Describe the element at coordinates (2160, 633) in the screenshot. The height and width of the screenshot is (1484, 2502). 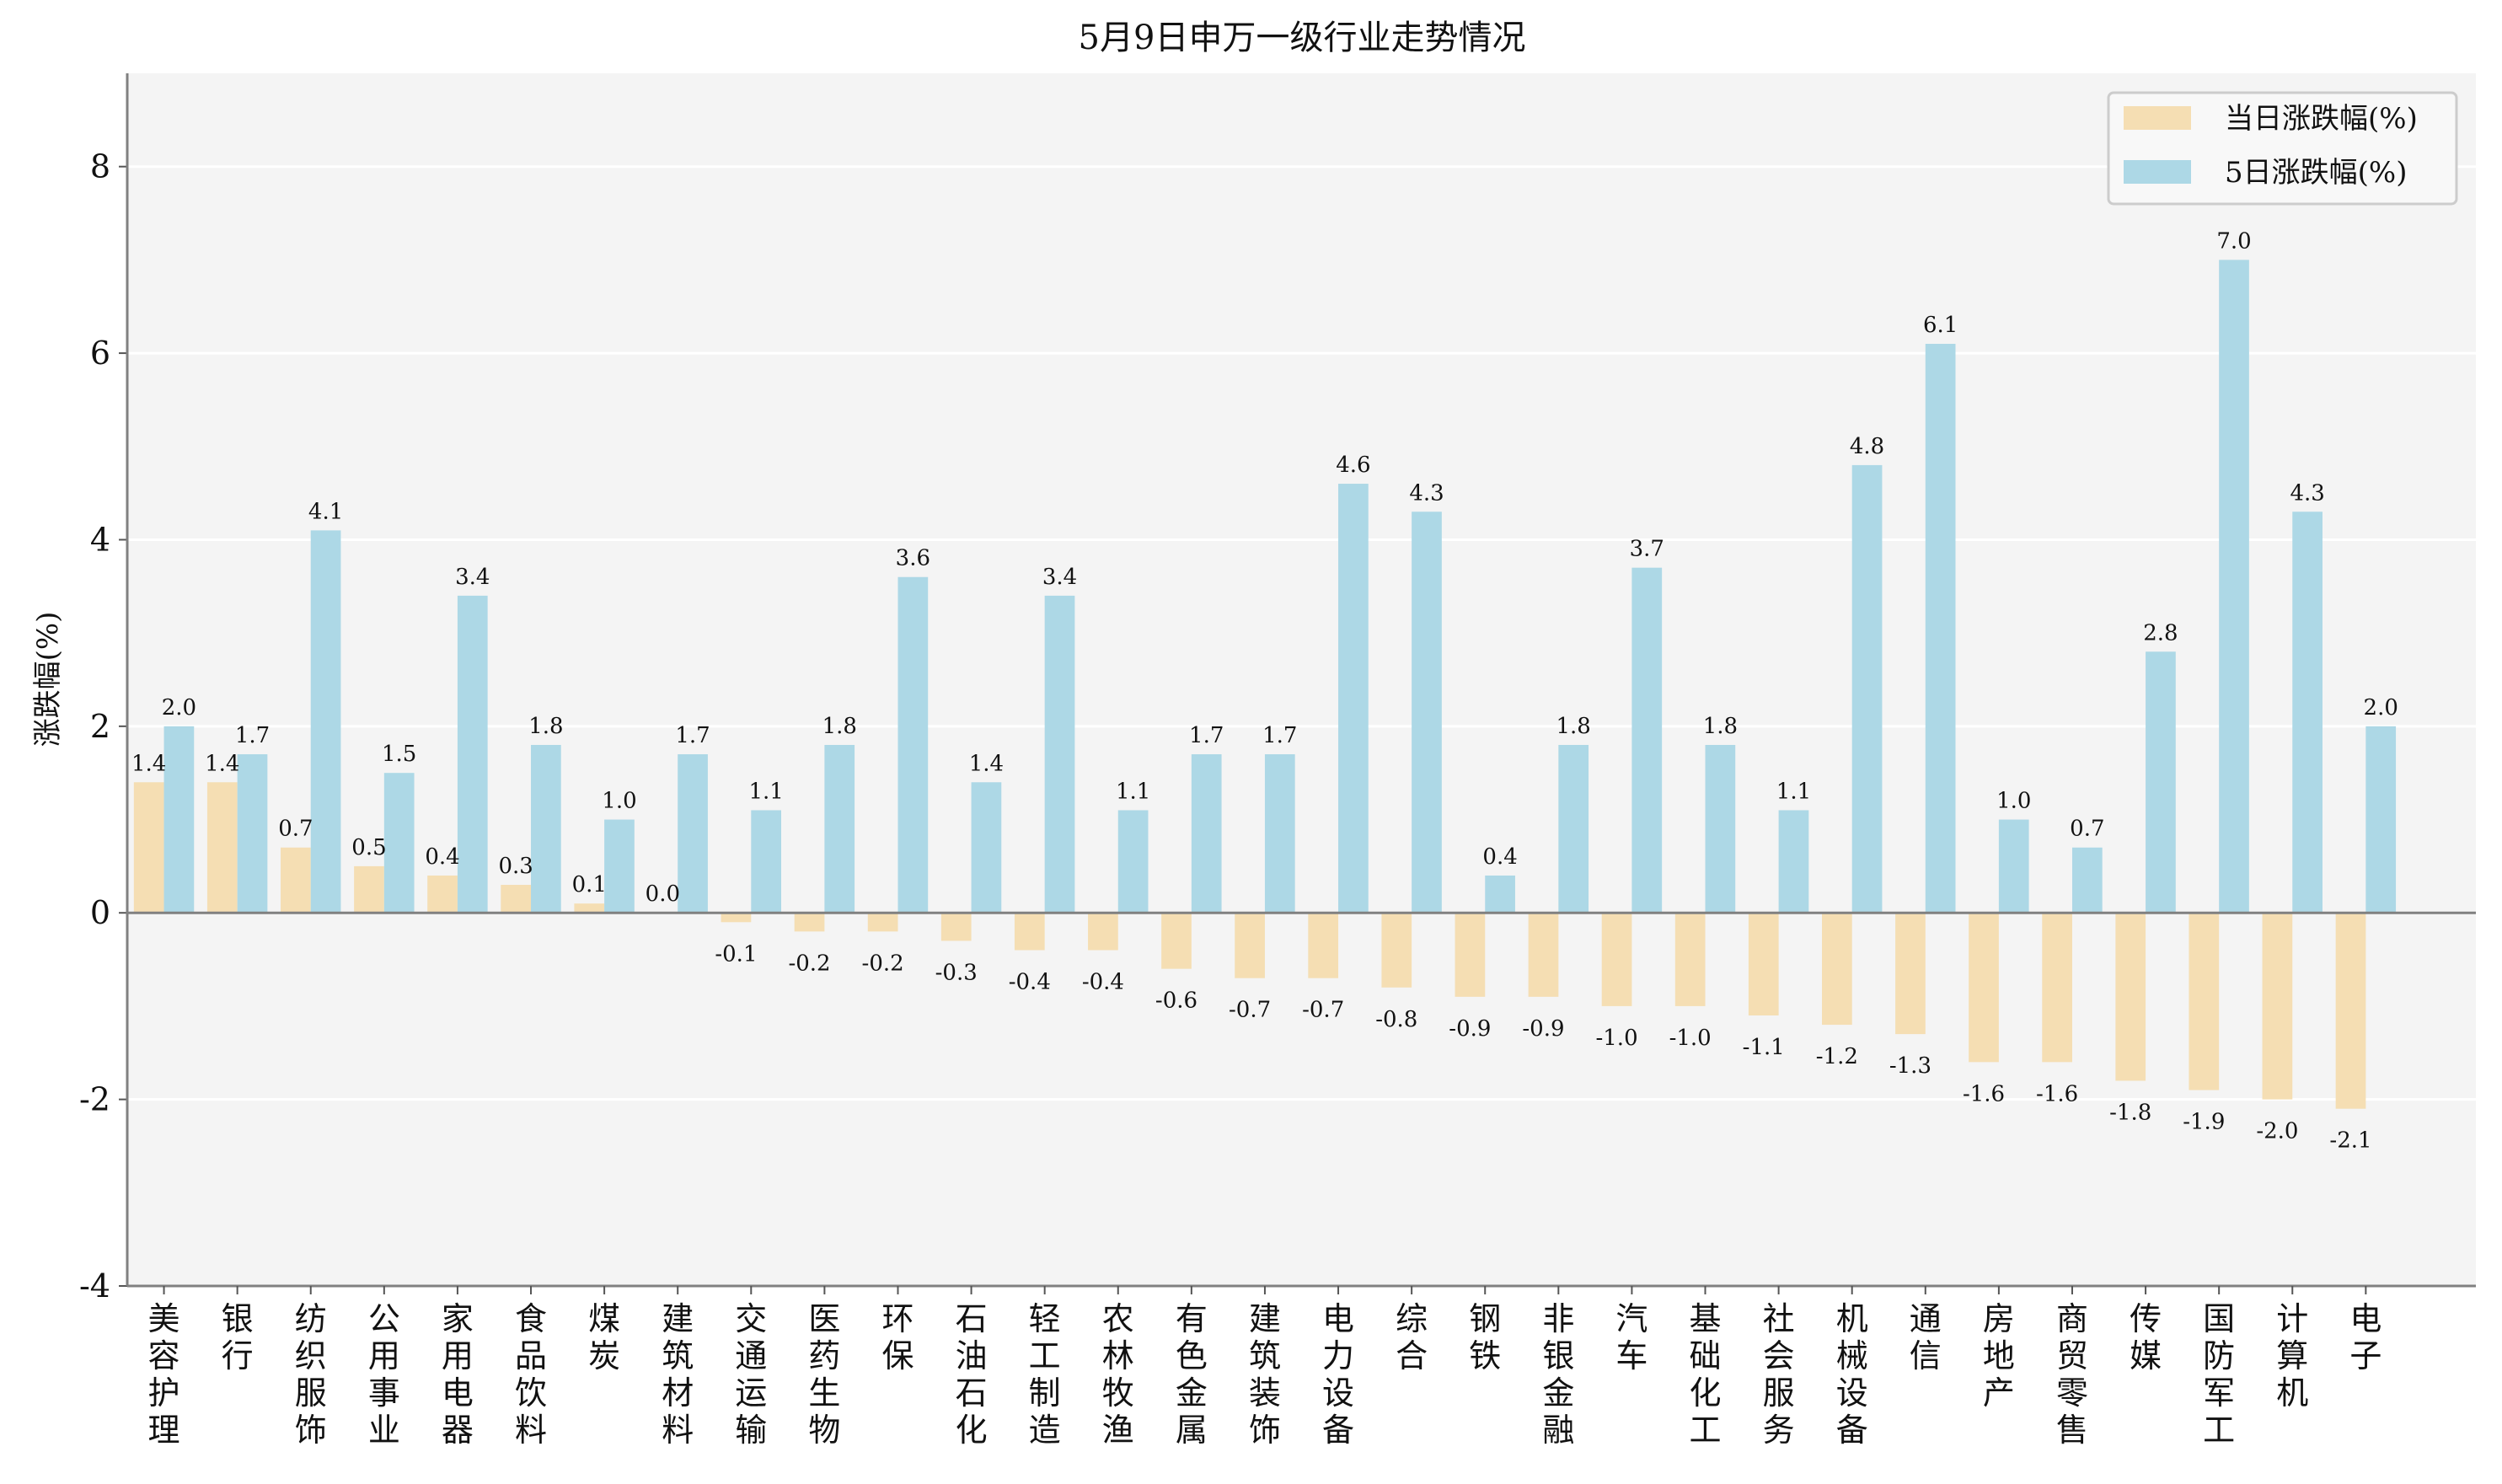
I see `data-label-5day: 2.8` at that location.